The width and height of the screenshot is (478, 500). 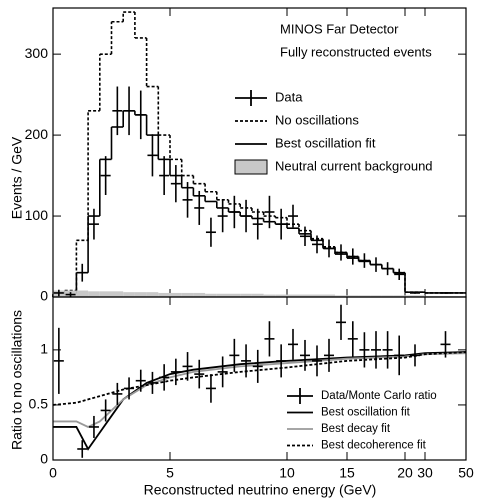 I want to click on legend-label: No oscillations, so click(x=317, y=119).